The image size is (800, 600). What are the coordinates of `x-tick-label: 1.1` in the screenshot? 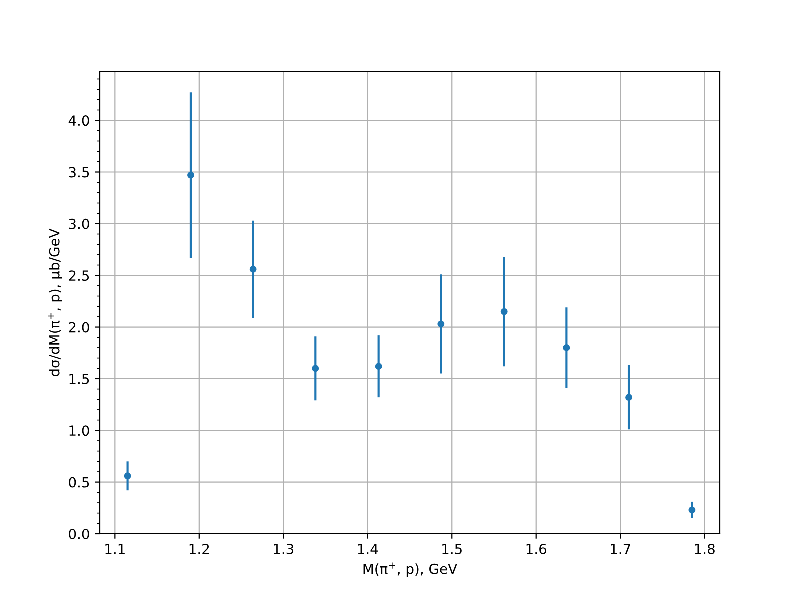 It's located at (115, 549).